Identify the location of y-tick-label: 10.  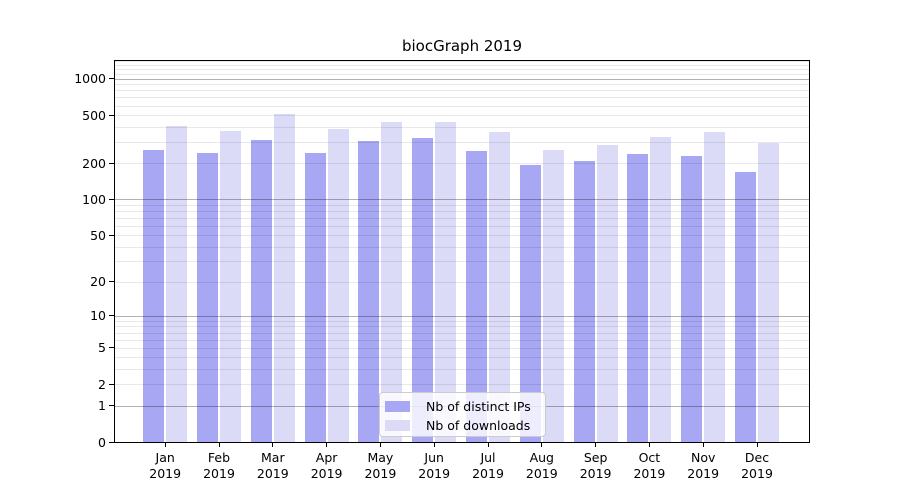
(98, 316).